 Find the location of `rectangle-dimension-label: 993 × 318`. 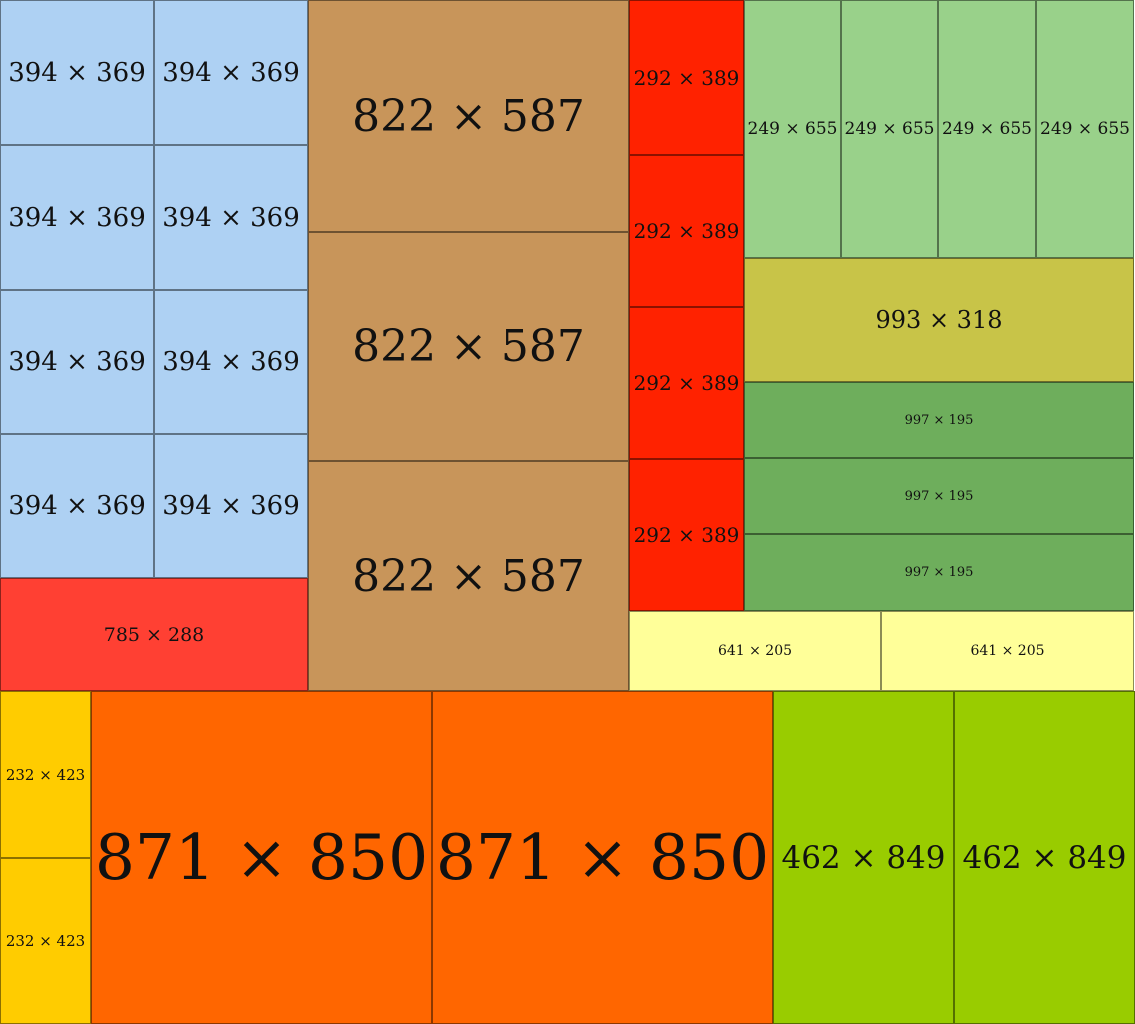

rectangle-dimension-label: 993 × 318 is located at coordinates (939, 320).